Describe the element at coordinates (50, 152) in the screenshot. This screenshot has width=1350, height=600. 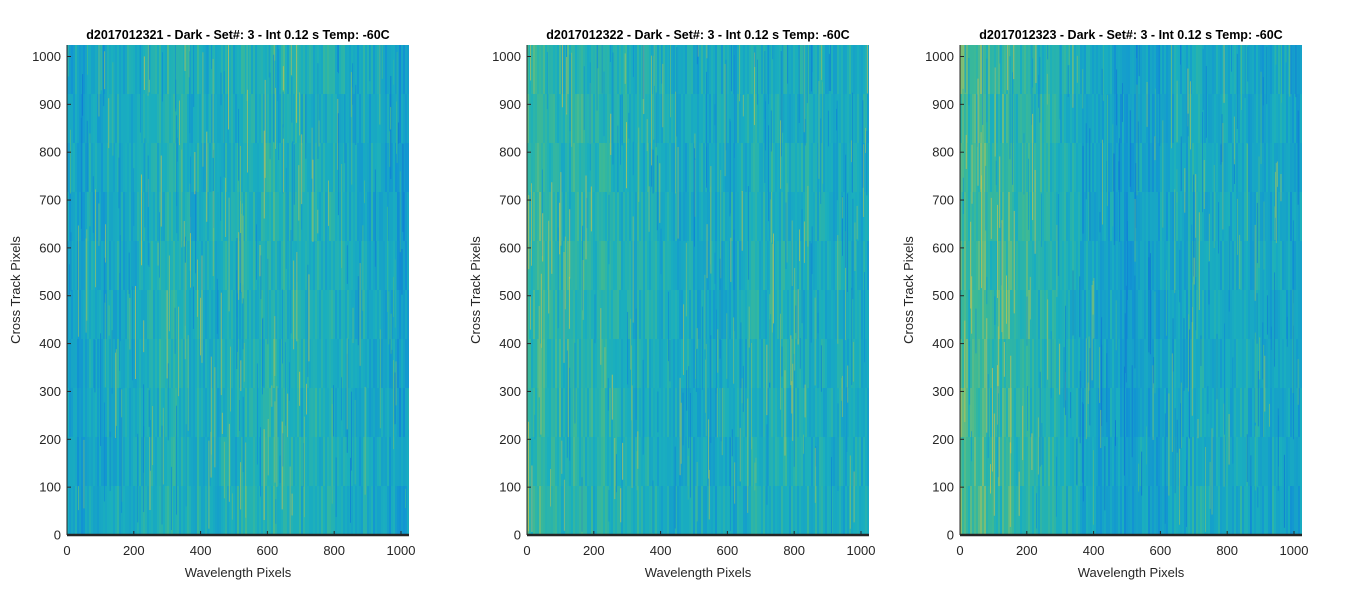
I see `y-tick-label: 800` at that location.